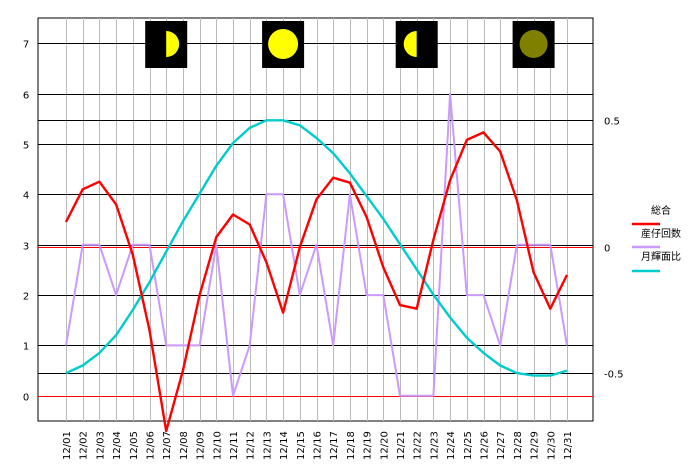 This screenshot has height=469, width=692. I want to click on x-tick-label: 12/18, so click(351, 445).